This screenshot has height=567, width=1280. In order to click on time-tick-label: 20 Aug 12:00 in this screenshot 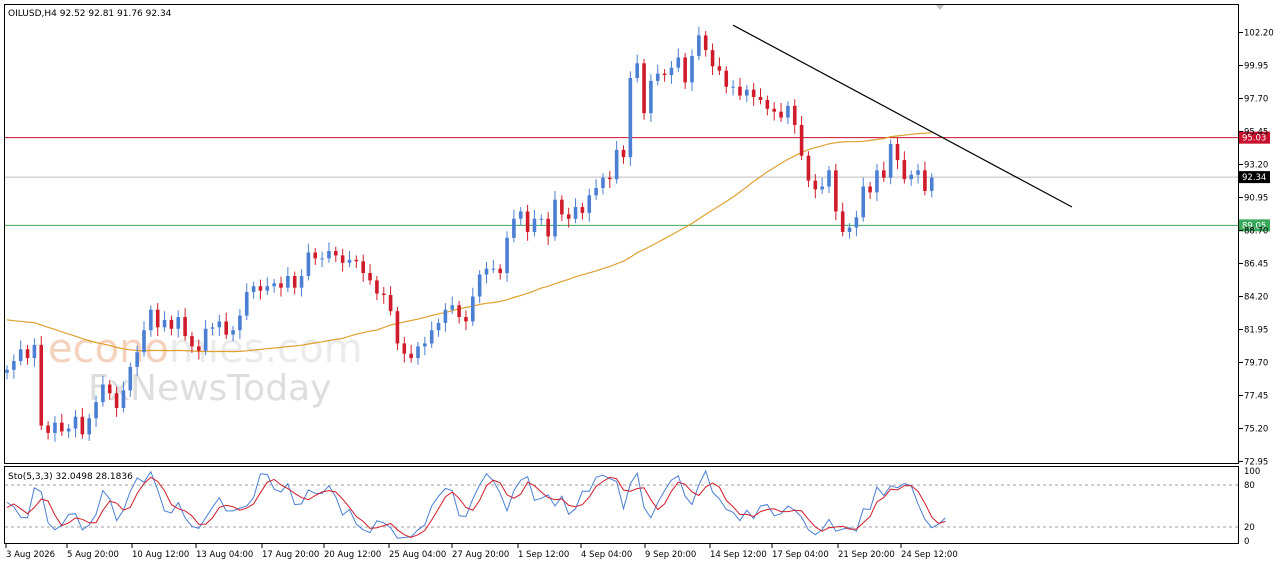, I will do `click(352, 555)`.